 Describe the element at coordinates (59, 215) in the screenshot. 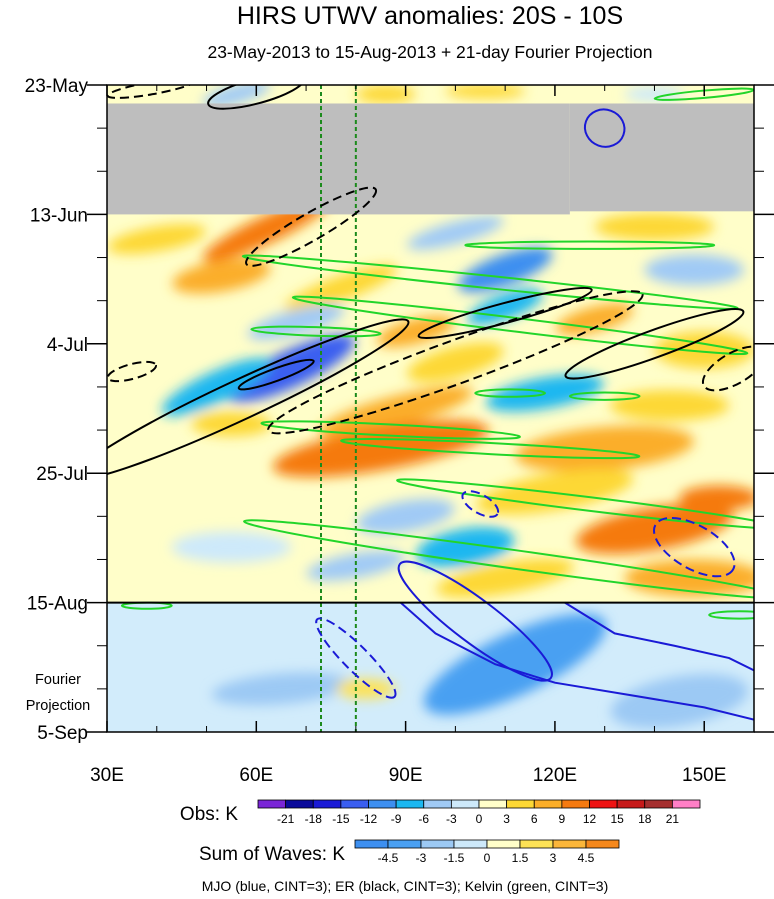

I see `y-tick-label: 13-Jun` at that location.